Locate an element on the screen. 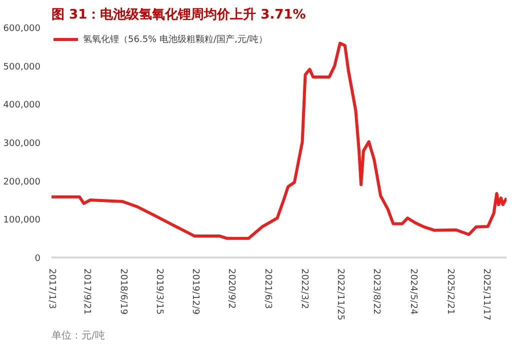 Image resolution: width=526 pixels, height=346 pixels. x-tick-label: 2025/11/17 is located at coordinates (485, 294).